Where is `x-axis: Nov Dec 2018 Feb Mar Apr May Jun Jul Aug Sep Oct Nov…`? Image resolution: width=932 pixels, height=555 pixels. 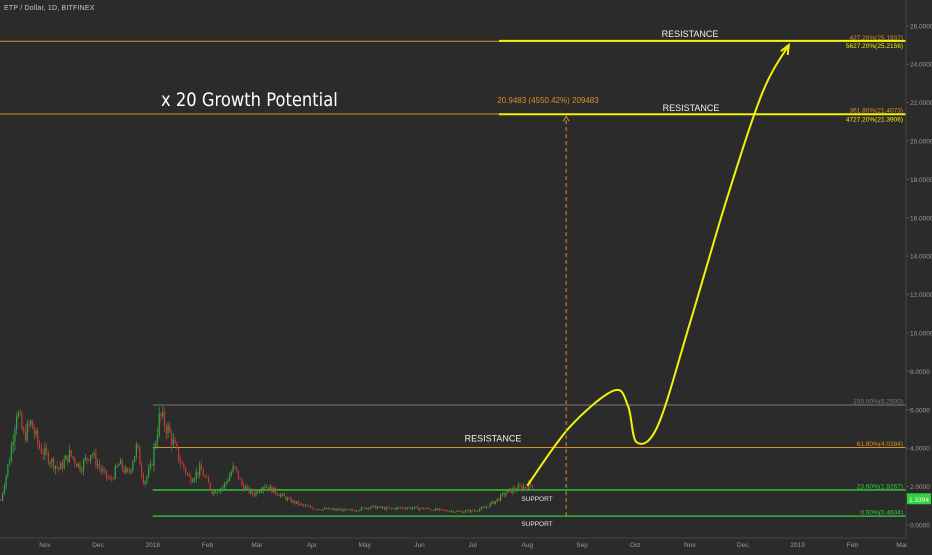 x-axis: Nov Dec 2018 Feb Mar Apr May Jun Jul Aug Sep Oct Nov… is located at coordinates (454, 543).